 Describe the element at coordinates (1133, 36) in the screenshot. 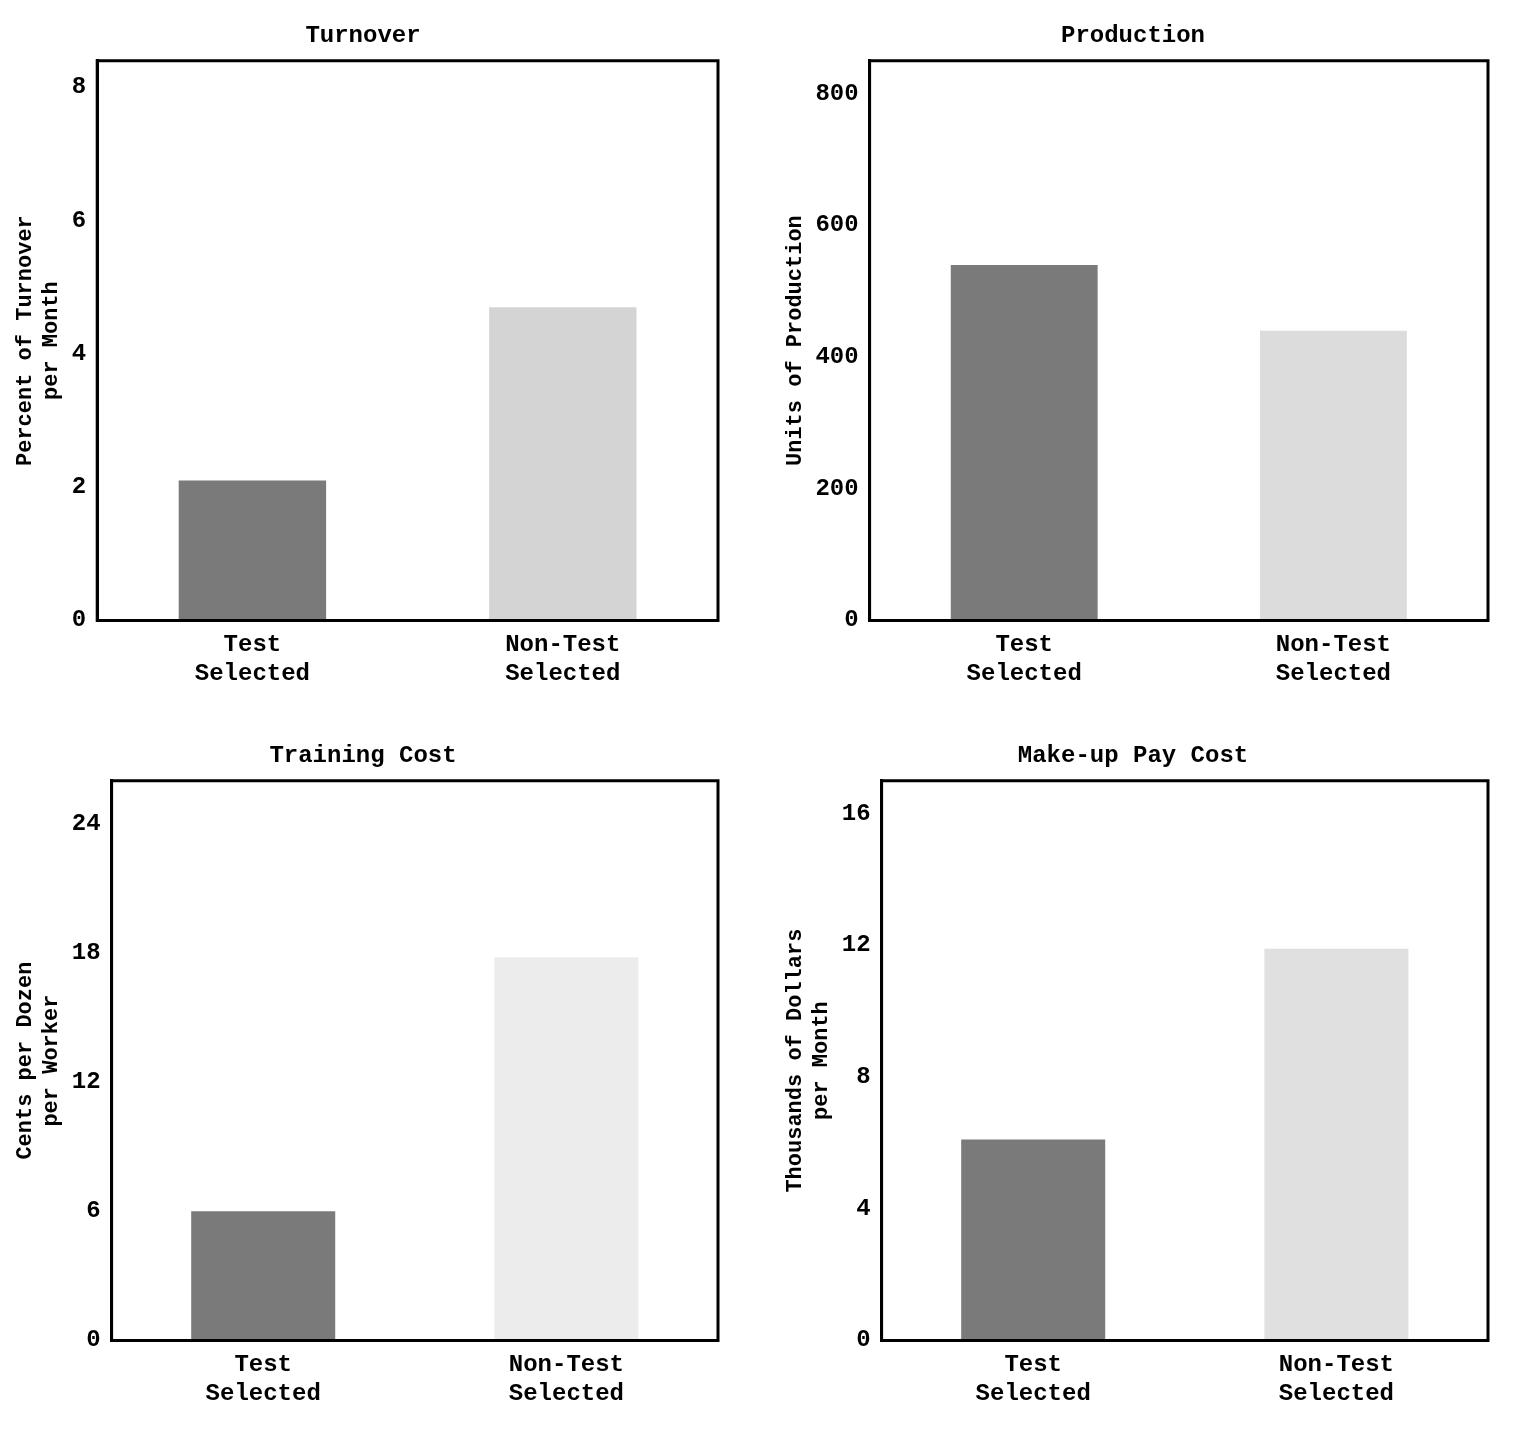

I see `chart-title: Production` at that location.